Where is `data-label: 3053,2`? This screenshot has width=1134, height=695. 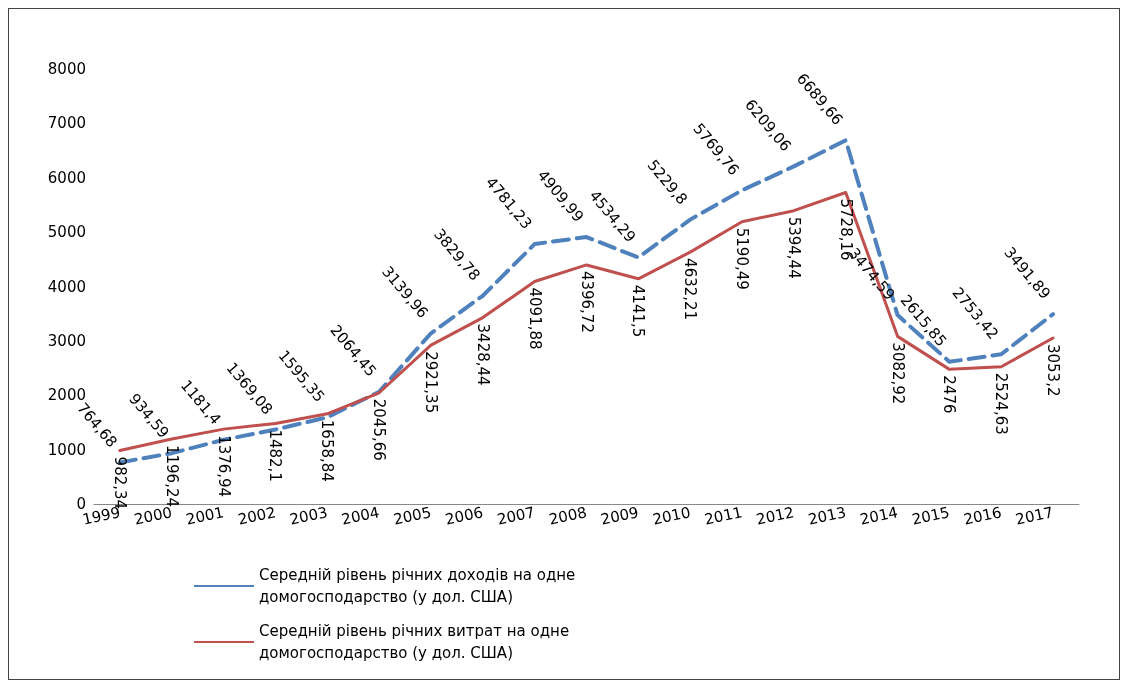 data-label: 3053,2 is located at coordinates (1053, 370).